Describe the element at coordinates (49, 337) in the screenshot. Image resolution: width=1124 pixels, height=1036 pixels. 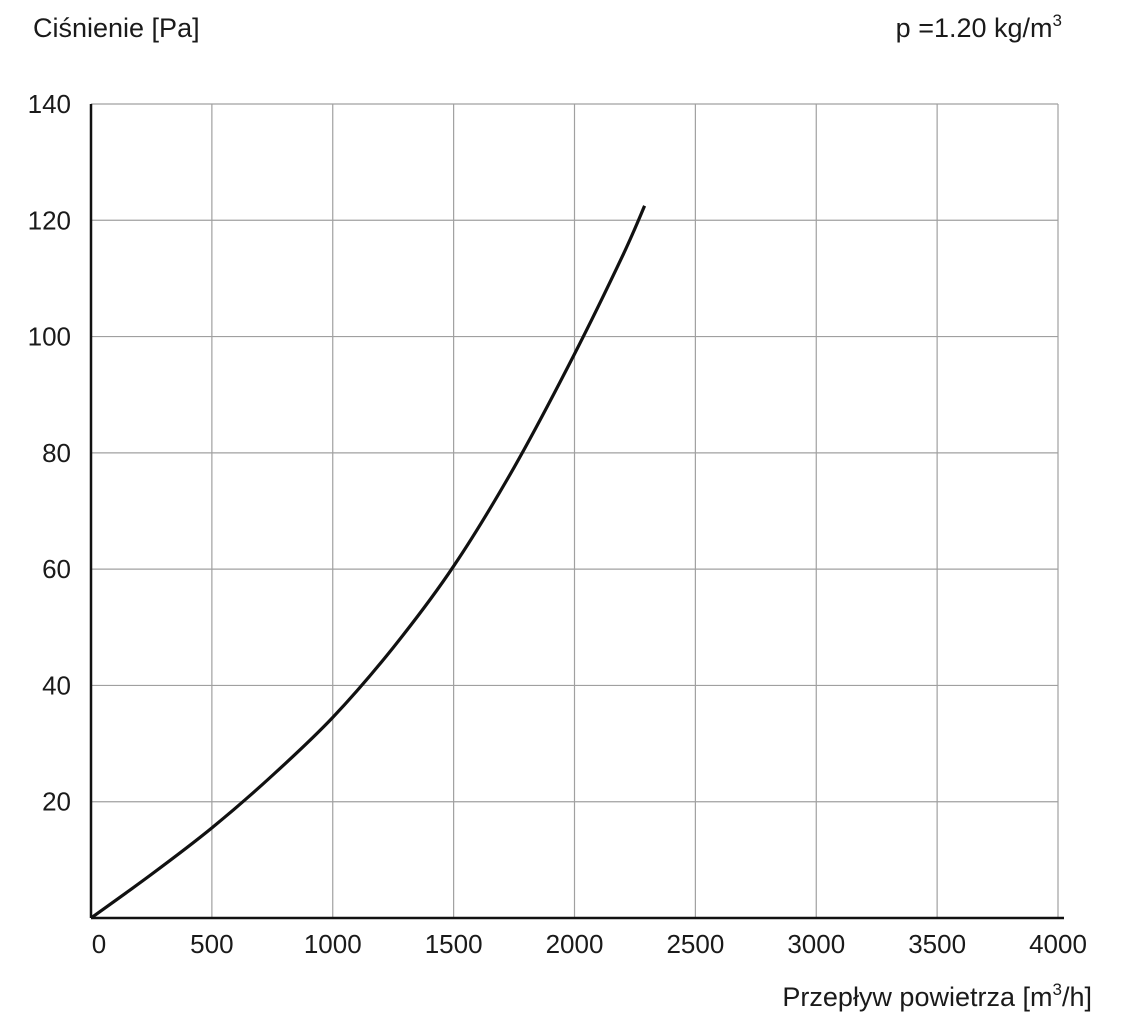
I see `y-tick-label-100: 100` at that location.